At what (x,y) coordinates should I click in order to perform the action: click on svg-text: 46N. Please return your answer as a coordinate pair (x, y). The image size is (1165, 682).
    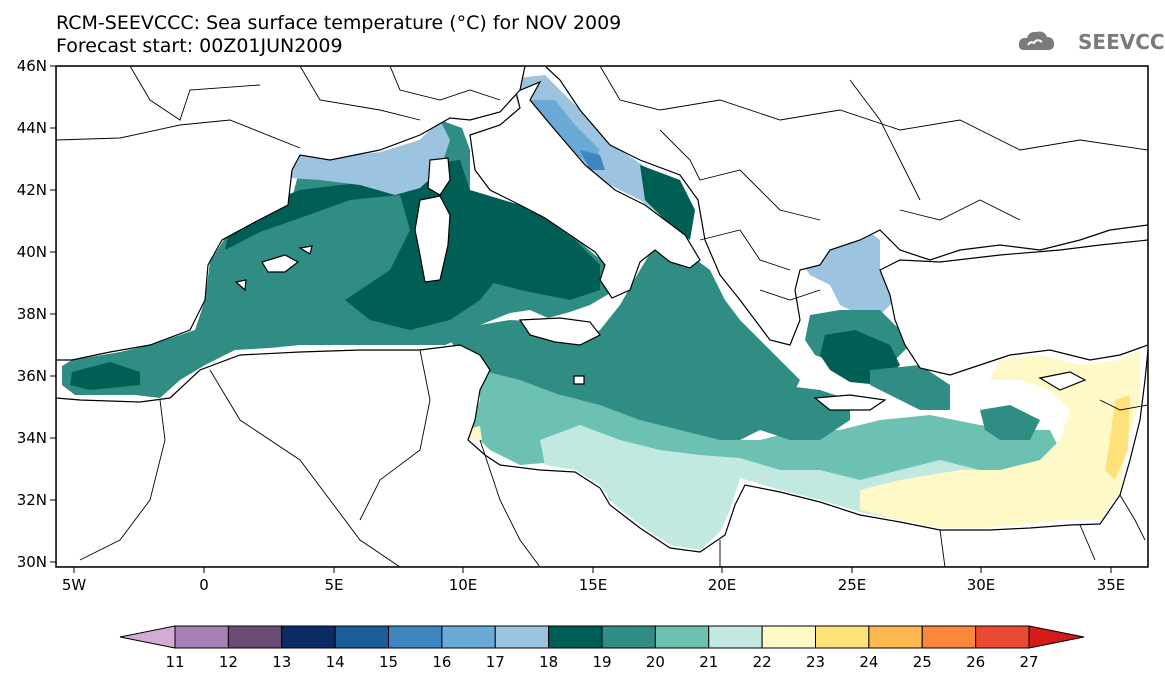
    Looking at the image, I should click on (32, 66).